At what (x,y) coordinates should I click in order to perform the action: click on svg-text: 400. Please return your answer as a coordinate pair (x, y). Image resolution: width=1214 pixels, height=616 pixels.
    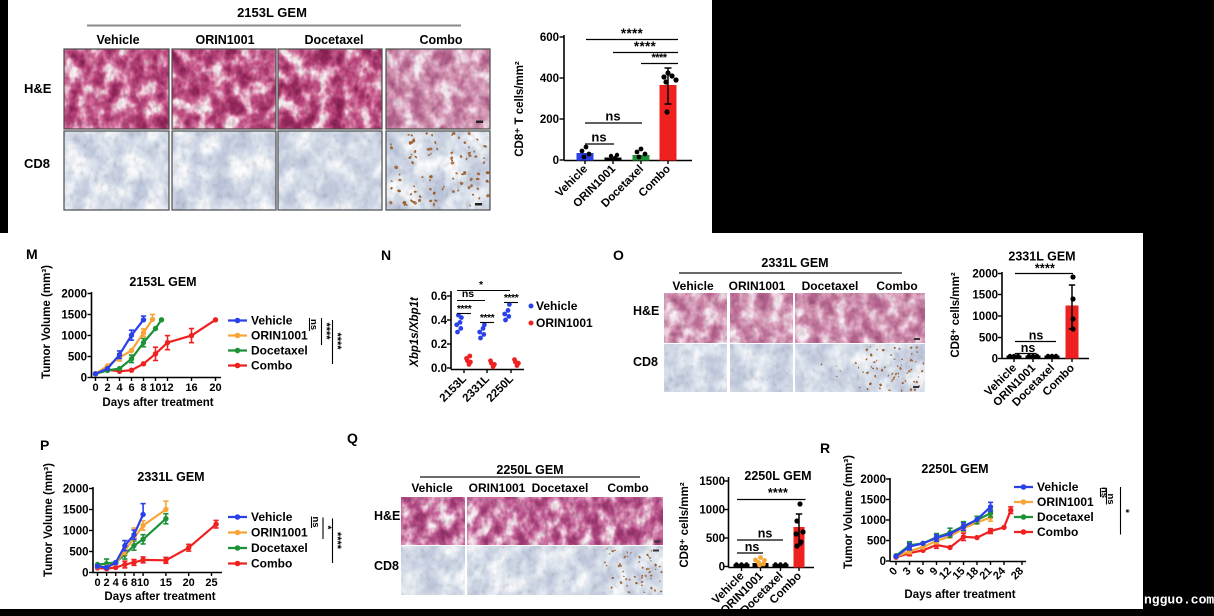
    Looking at the image, I should click on (549, 79).